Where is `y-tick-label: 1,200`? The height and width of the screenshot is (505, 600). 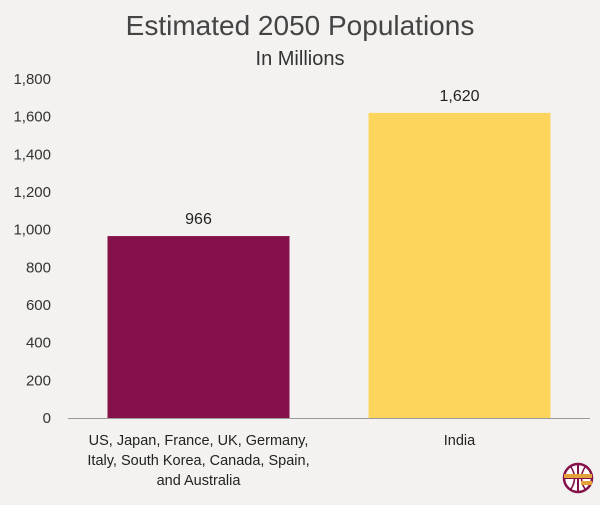 y-tick-label: 1,200 is located at coordinates (32, 192).